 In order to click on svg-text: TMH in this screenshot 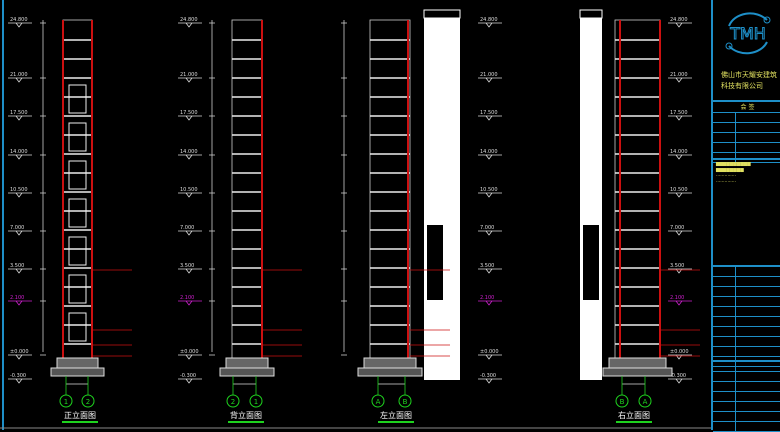, I will do `click(747, 33)`.